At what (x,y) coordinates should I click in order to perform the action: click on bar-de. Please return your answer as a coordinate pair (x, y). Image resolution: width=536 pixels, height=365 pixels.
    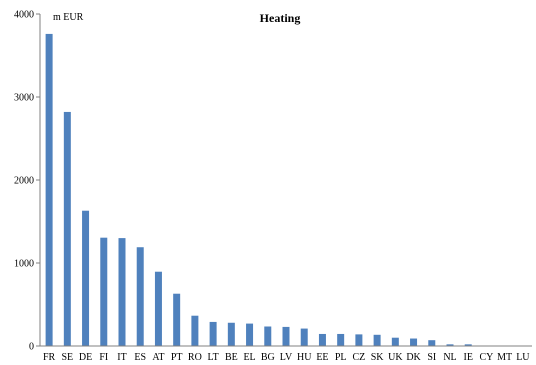
    Looking at the image, I should click on (86, 278).